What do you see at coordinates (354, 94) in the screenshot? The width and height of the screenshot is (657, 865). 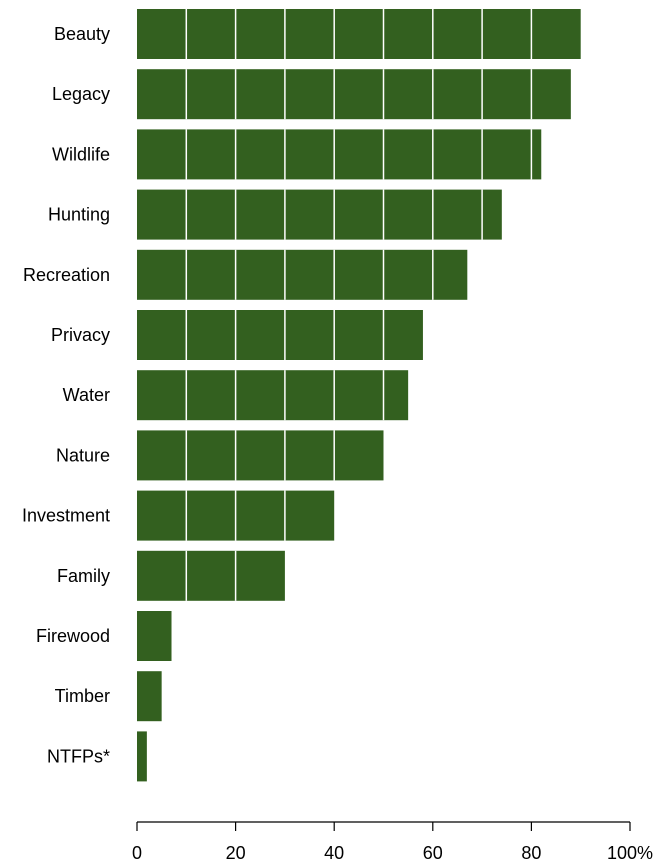 I see `bar-legacy` at bounding box center [354, 94].